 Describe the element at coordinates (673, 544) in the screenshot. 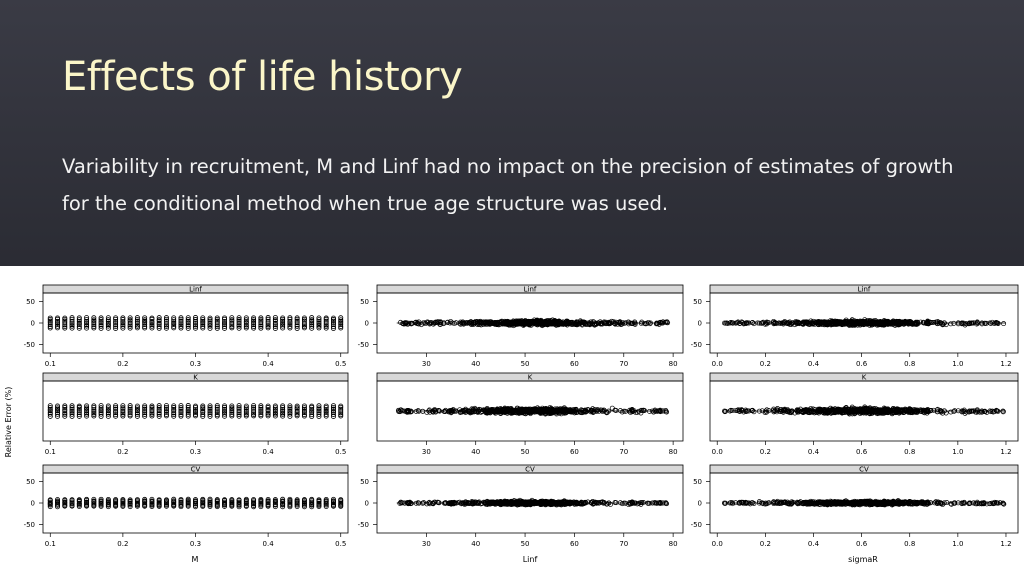

I see `x-tick-label: 80` at that location.